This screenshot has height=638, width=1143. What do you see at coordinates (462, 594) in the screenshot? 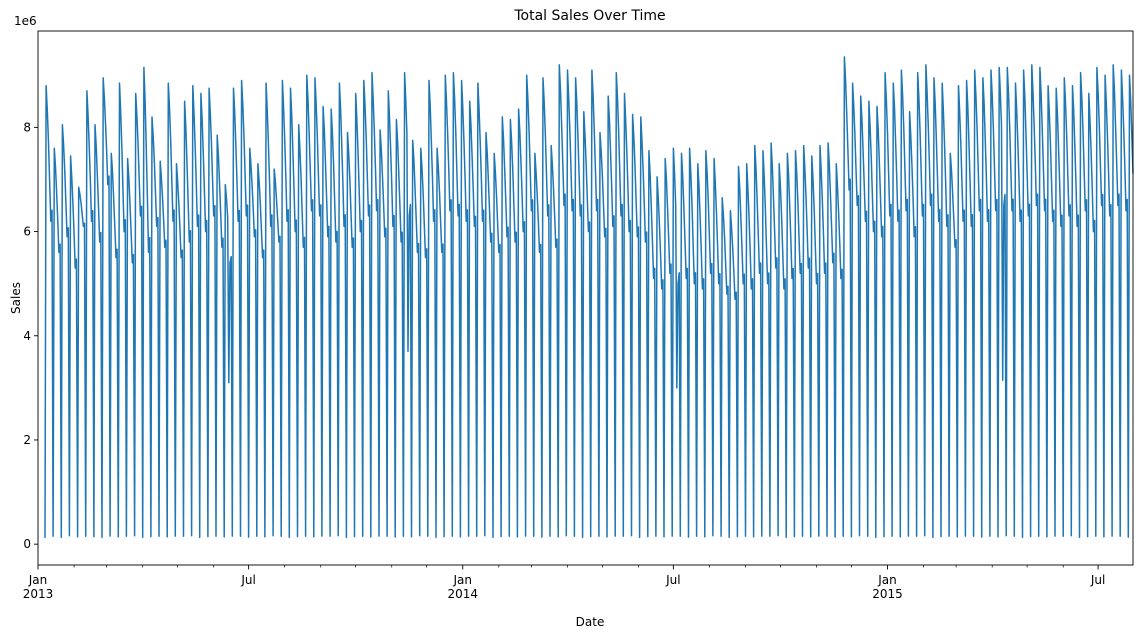
I see `x-tick-year-label: 2014` at bounding box center [462, 594].